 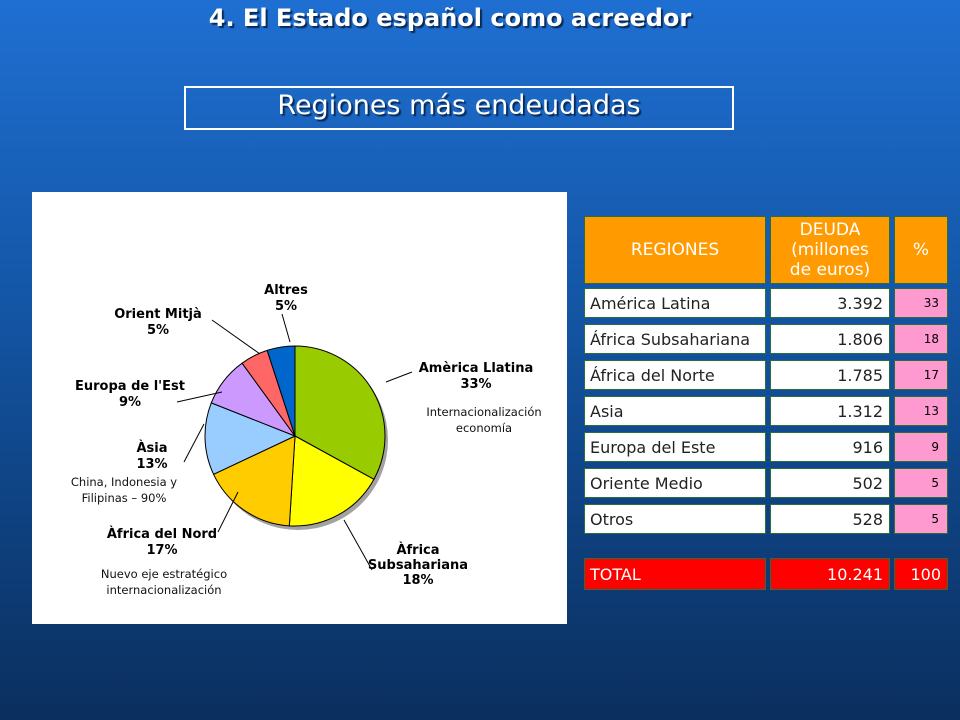 I want to click on pie-slice-africa-subsahariana, so click(x=331, y=481).